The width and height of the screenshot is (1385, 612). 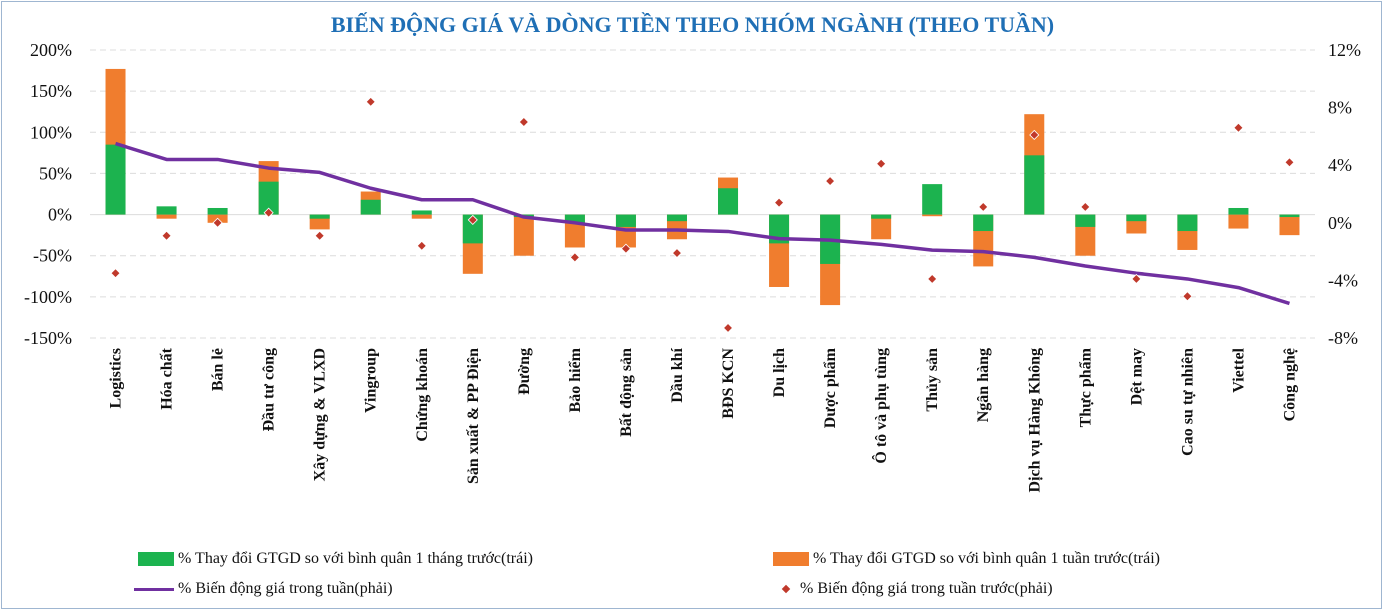 What do you see at coordinates (786, 589) in the screenshot?
I see `legend-swatch-prev-price-change` at bounding box center [786, 589].